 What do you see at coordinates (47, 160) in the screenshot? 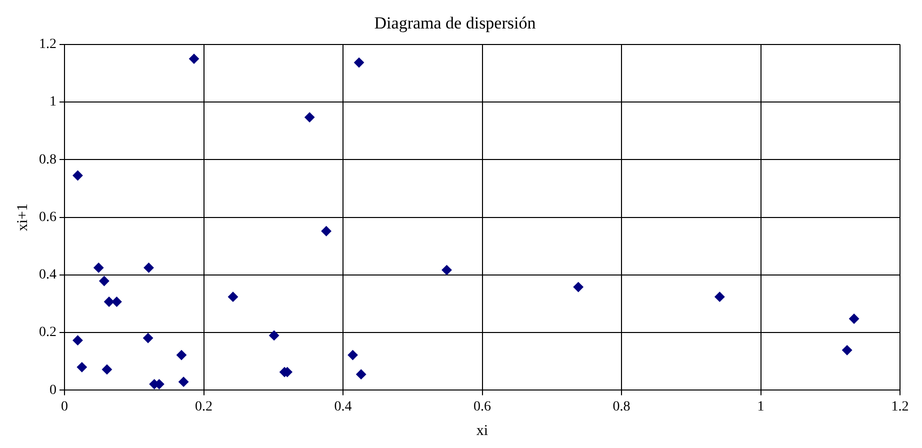
I see `y-tick-label: 0.8` at bounding box center [47, 160].